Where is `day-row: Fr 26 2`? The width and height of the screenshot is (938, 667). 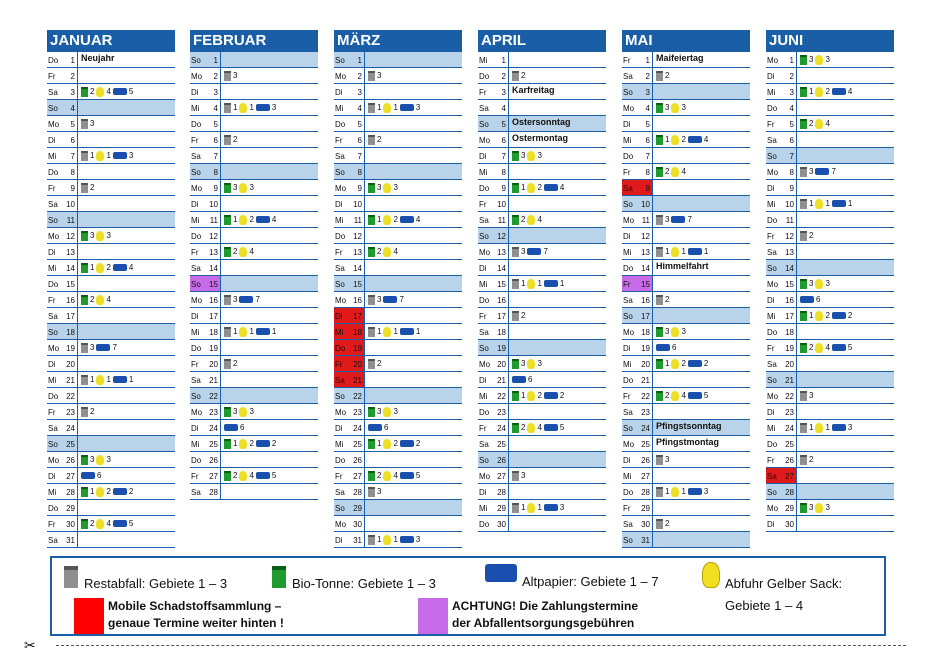
day-row: Fr 26 2 is located at coordinates (830, 460).